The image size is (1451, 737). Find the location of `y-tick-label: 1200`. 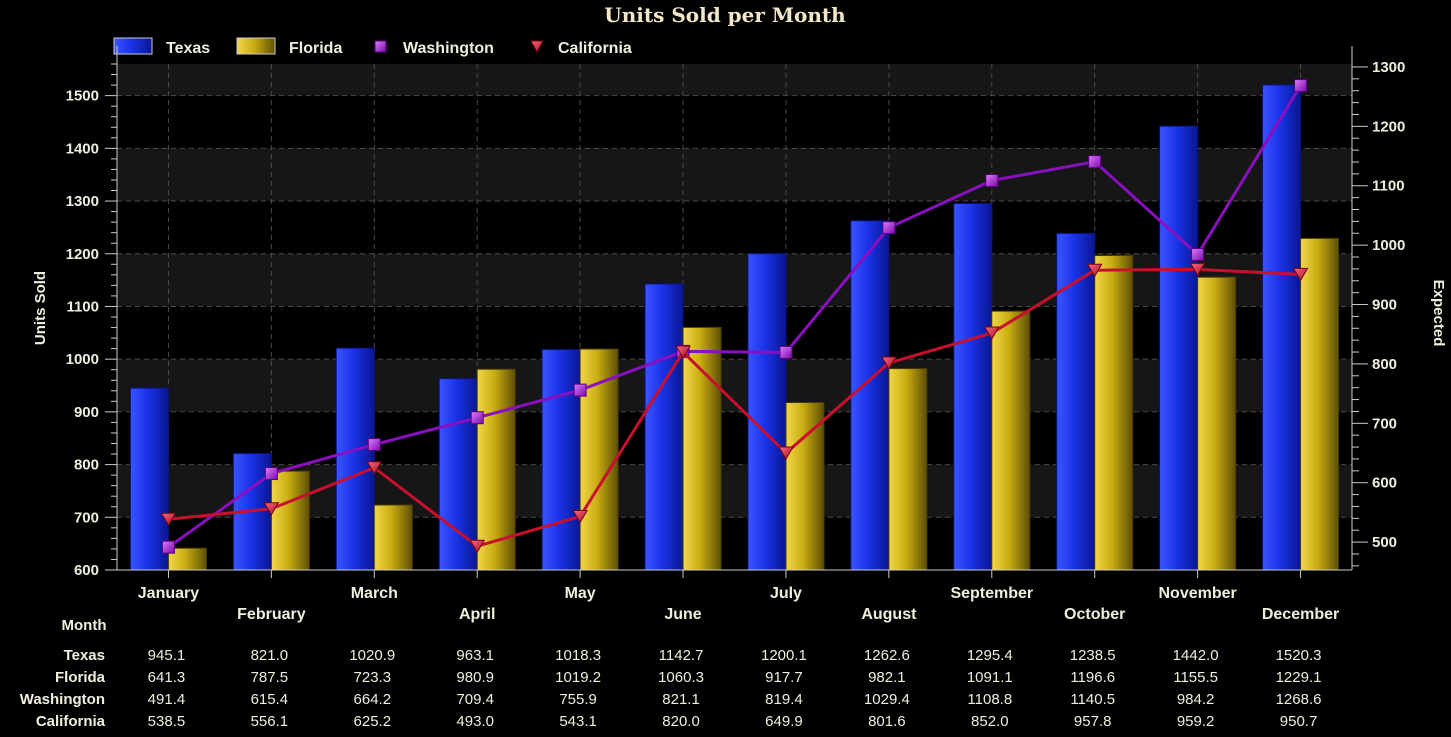

y-tick-label: 1200 is located at coordinates (82, 254).